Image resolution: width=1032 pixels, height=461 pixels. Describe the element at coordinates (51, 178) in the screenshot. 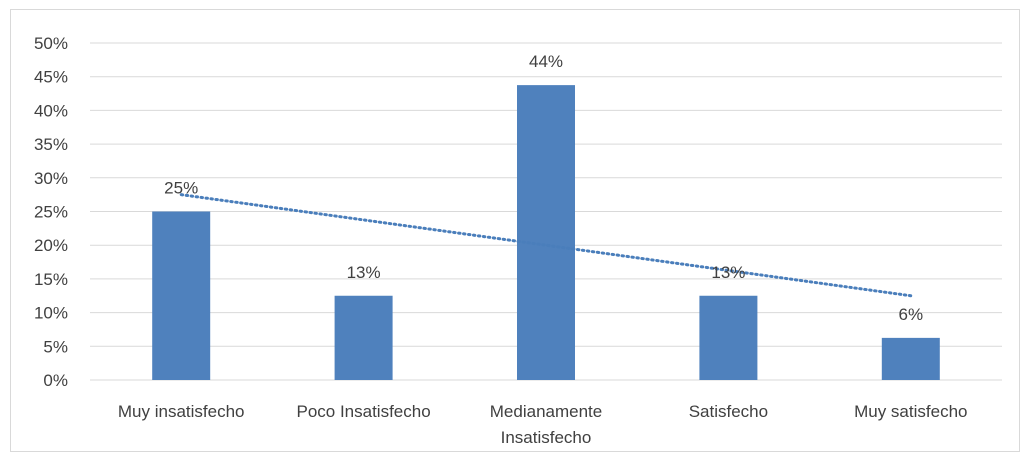

I see `y-tick-label: 30%` at that location.